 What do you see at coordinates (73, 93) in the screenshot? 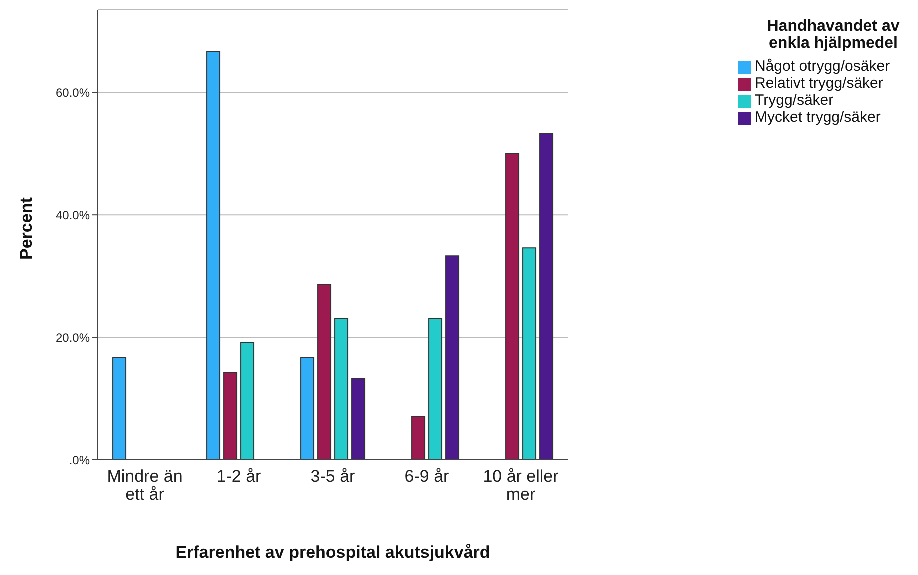
I see `y-tick-label: 60.0%` at bounding box center [73, 93].